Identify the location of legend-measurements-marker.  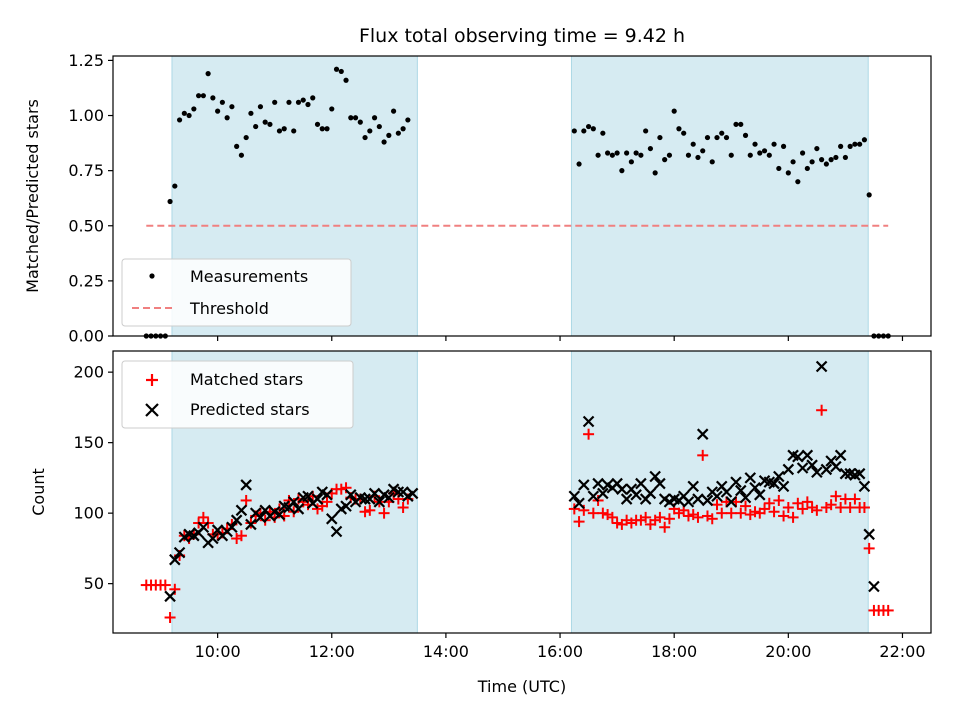
(152, 276).